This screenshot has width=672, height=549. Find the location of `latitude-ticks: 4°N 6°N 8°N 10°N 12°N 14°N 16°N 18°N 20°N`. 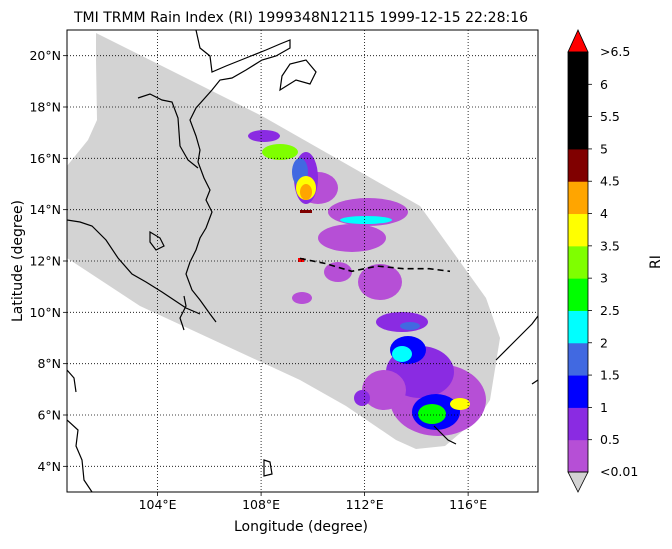

latitude-ticks: 4°N 6°N 8°N 10°N 12°N 14°N 16°N 18°N 20°N is located at coordinates (48, 261).